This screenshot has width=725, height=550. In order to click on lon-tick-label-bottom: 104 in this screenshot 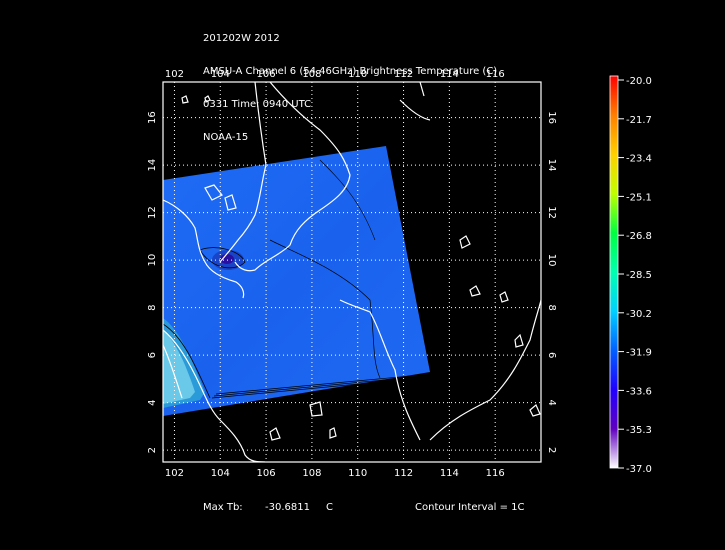, I will do `click(220, 473)`.